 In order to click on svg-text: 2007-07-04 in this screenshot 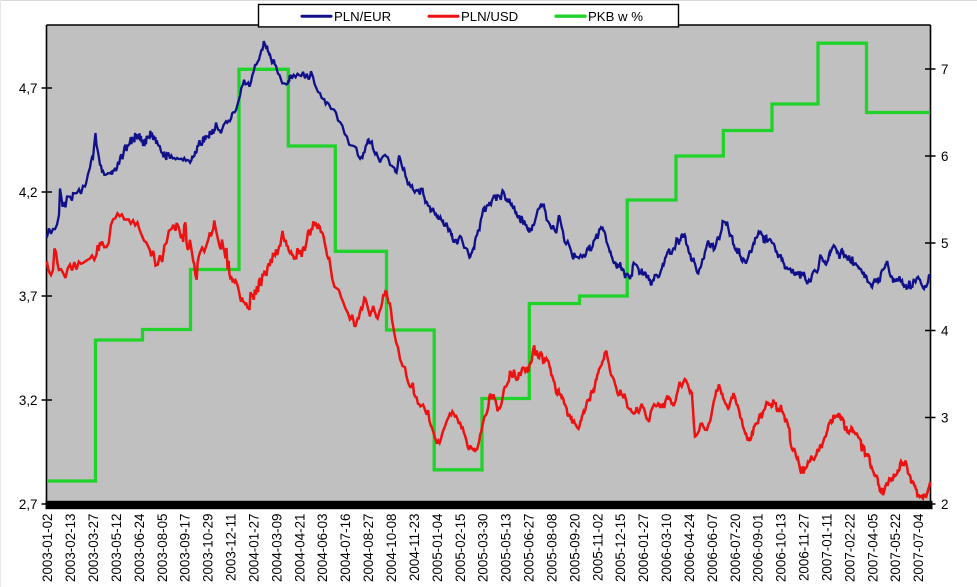, I will do `click(918, 547)`.